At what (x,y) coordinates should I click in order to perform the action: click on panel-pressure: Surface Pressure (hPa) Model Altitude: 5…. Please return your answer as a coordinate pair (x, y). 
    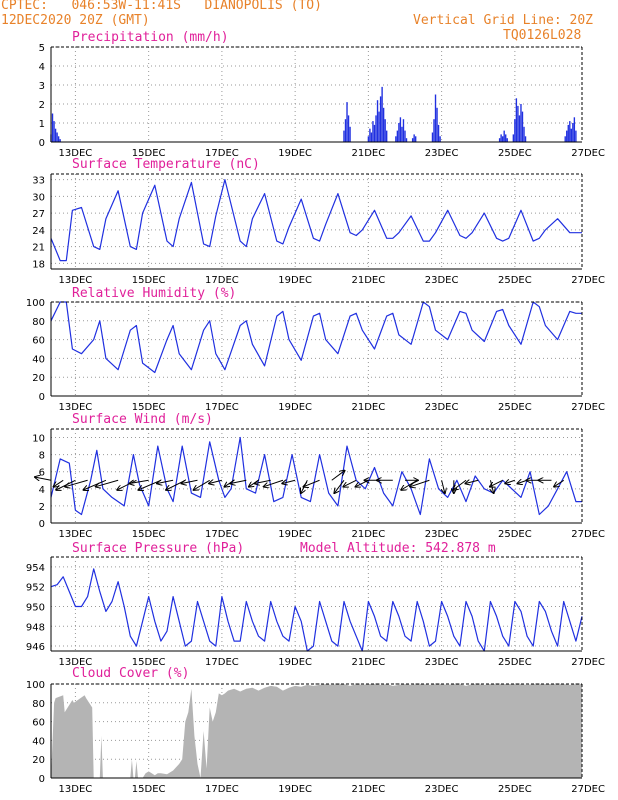
    Looking at the image, I should click on (315, 604).